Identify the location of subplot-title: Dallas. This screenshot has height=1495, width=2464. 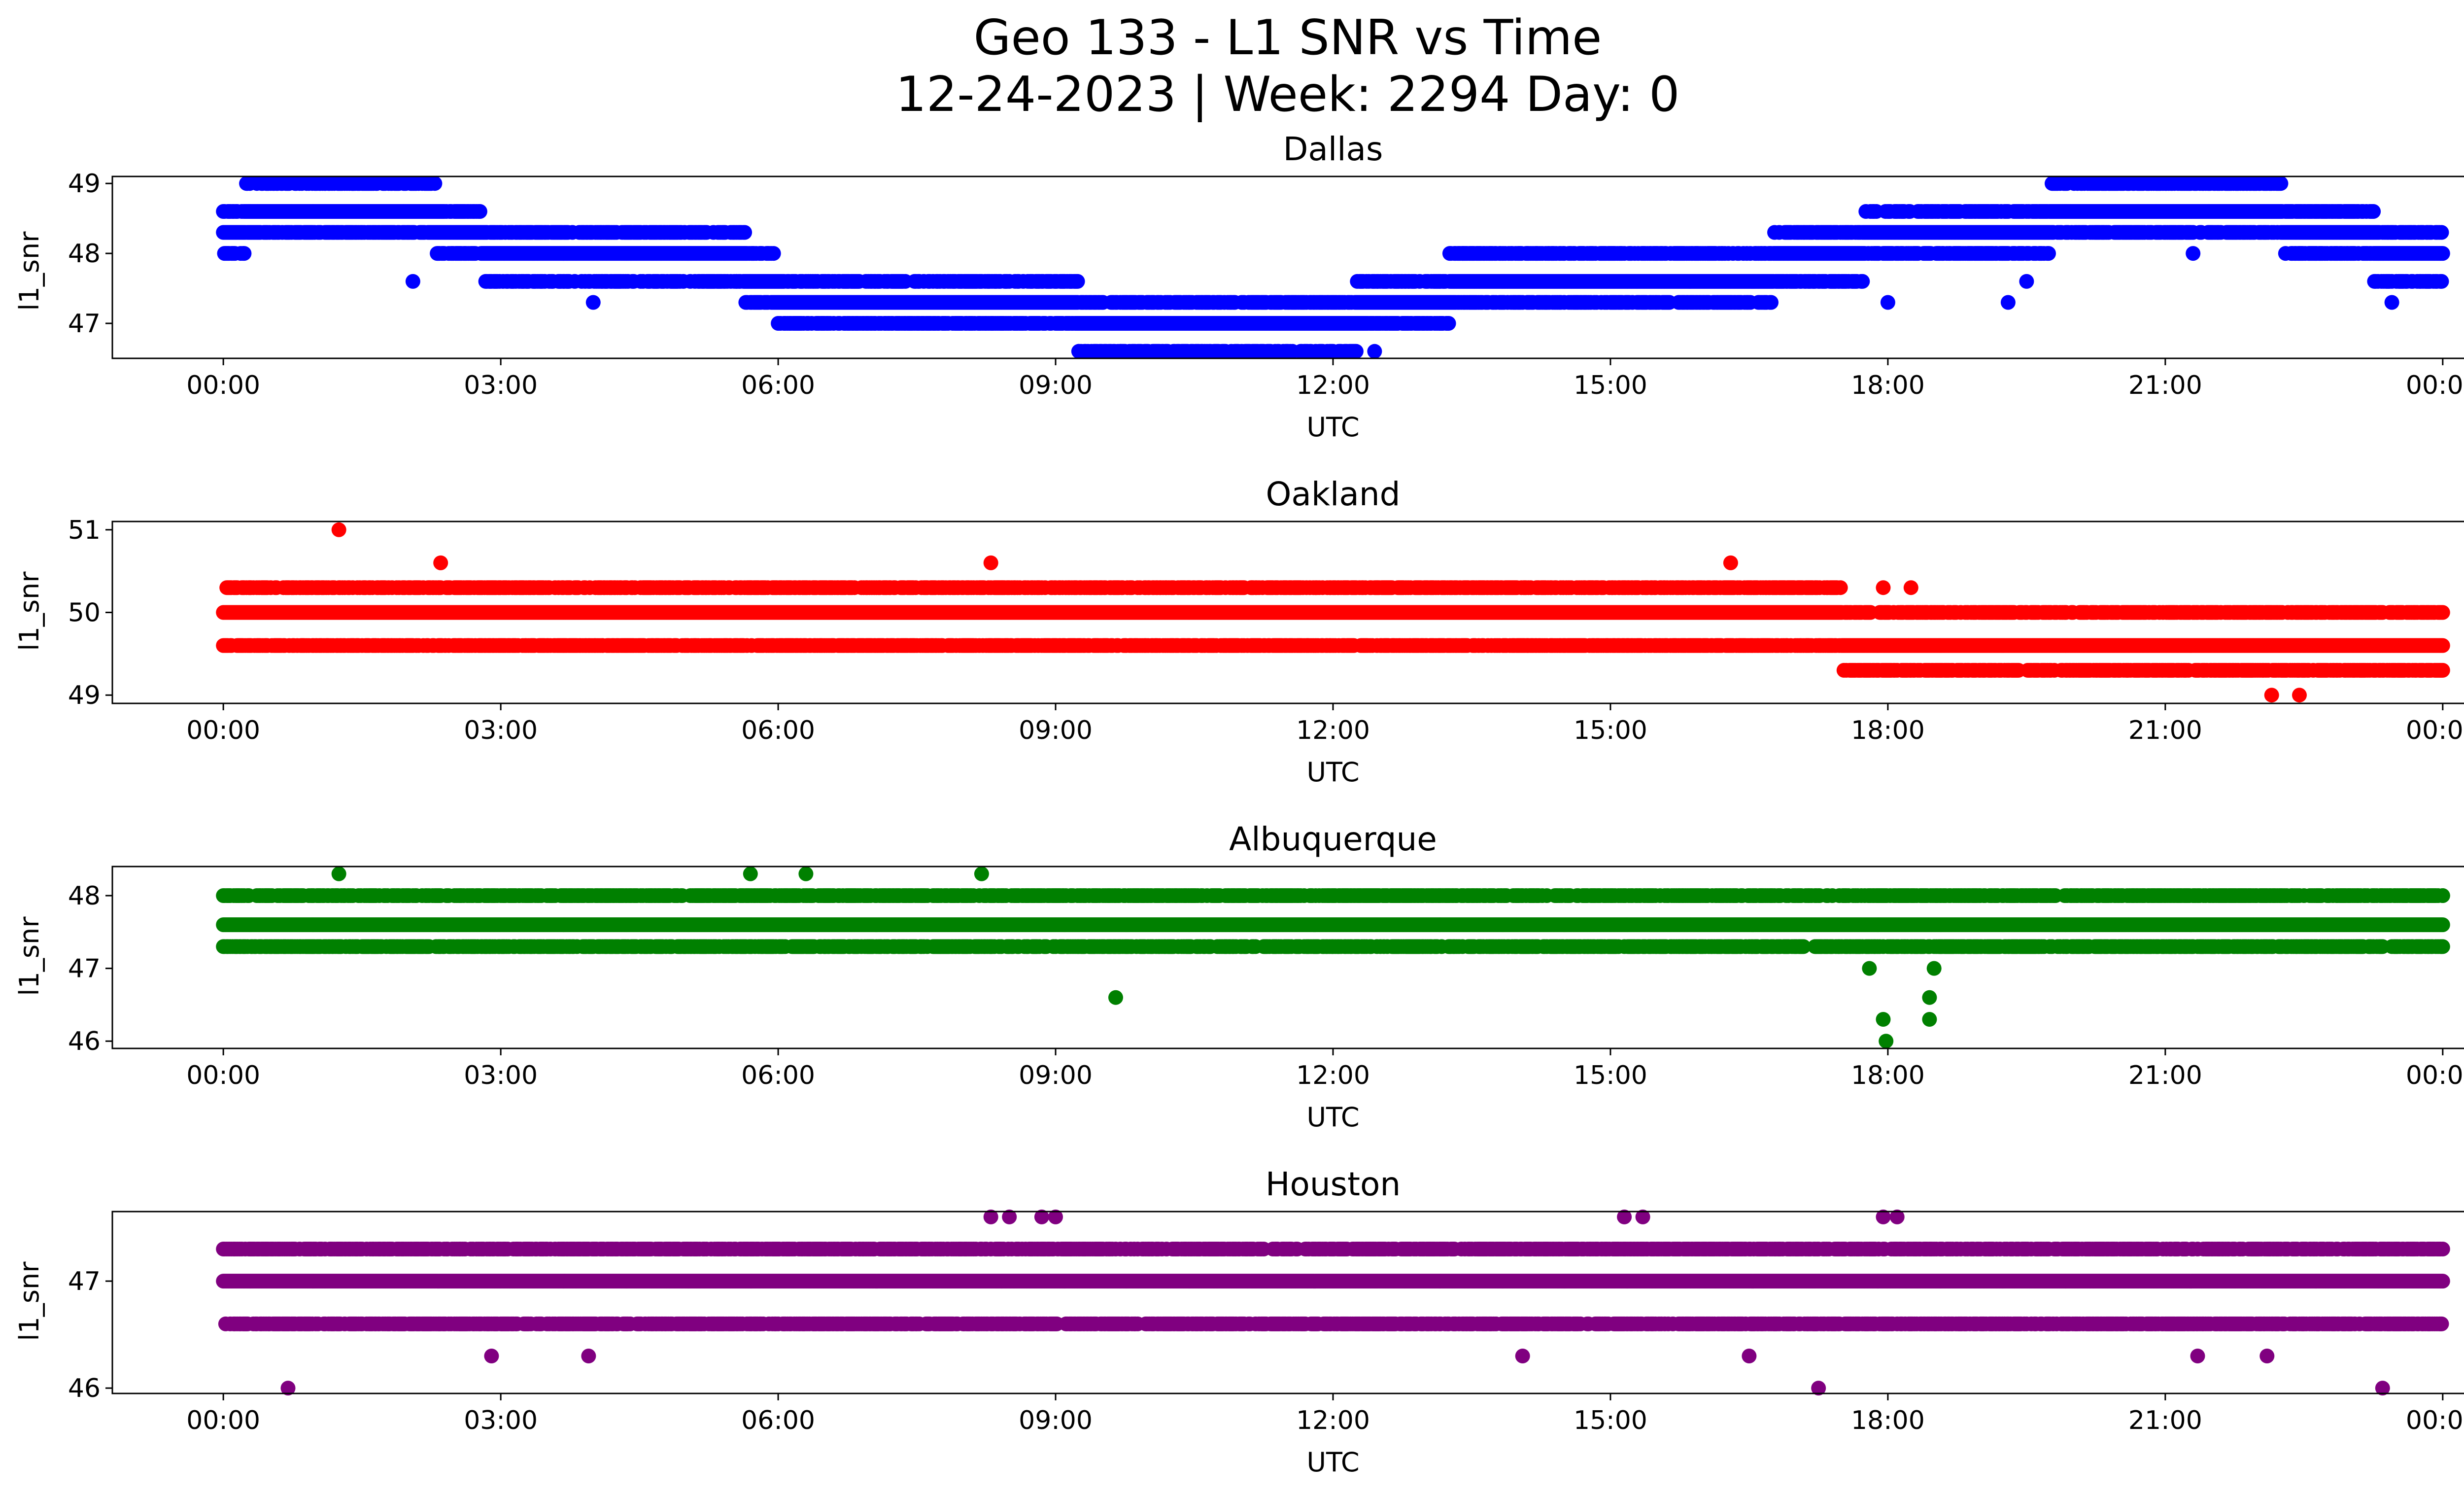
(1333, 149).